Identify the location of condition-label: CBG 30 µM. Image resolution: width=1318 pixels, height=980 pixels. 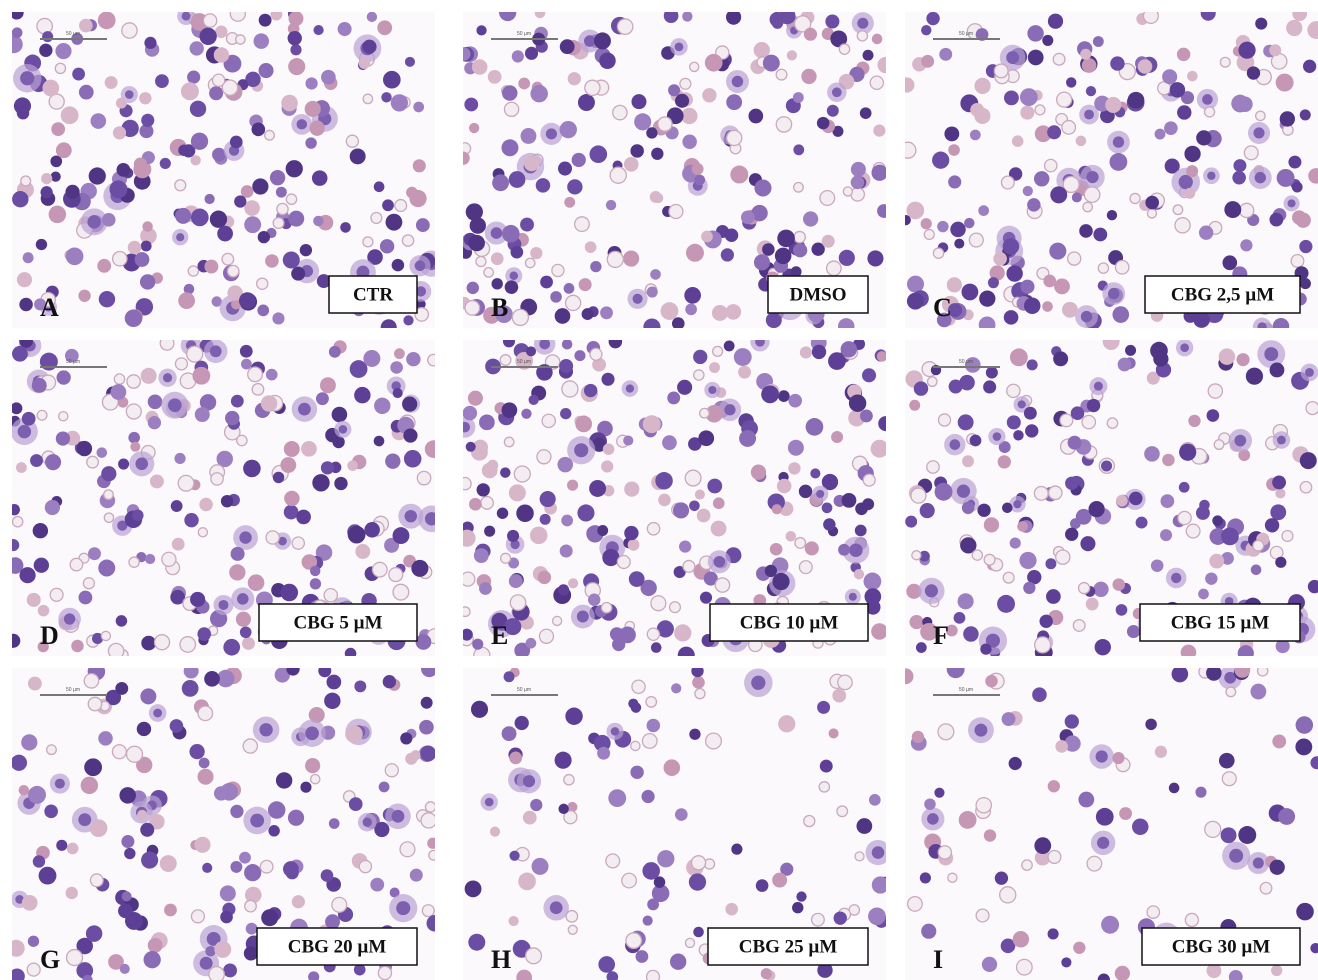
(1221, 947).